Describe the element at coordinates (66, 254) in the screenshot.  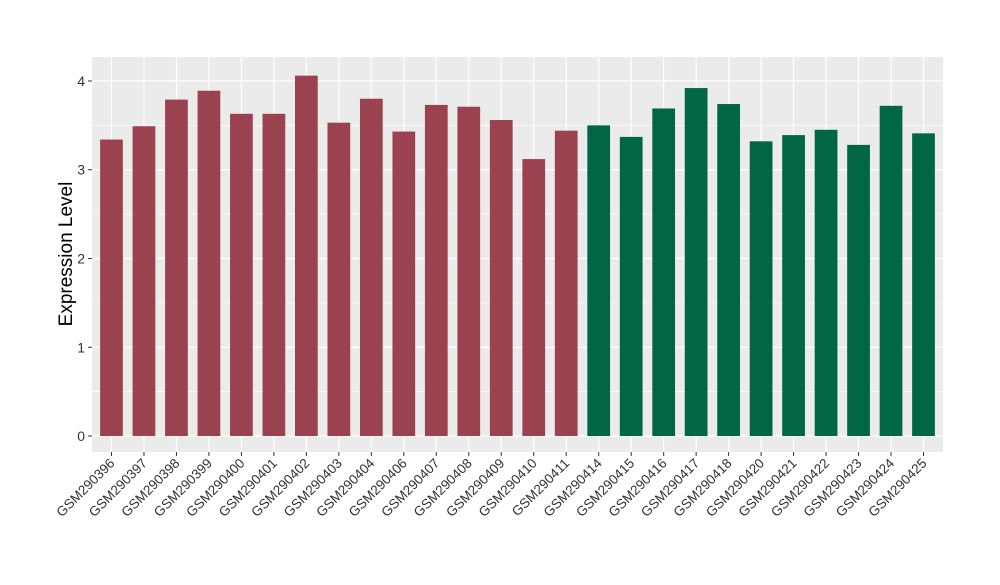
I see `y-axis-title: Expression Level` at that location.